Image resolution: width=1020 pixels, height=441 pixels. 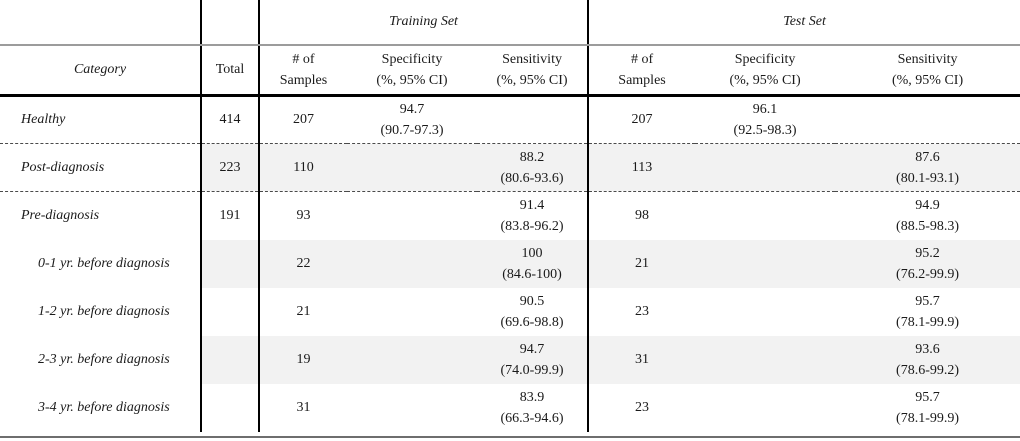 What do you see at coordinates (532, 59) in the screenshot?
I see `train-sensitivity-header-line1: Sensitivity` at bounding box center [532, 59].